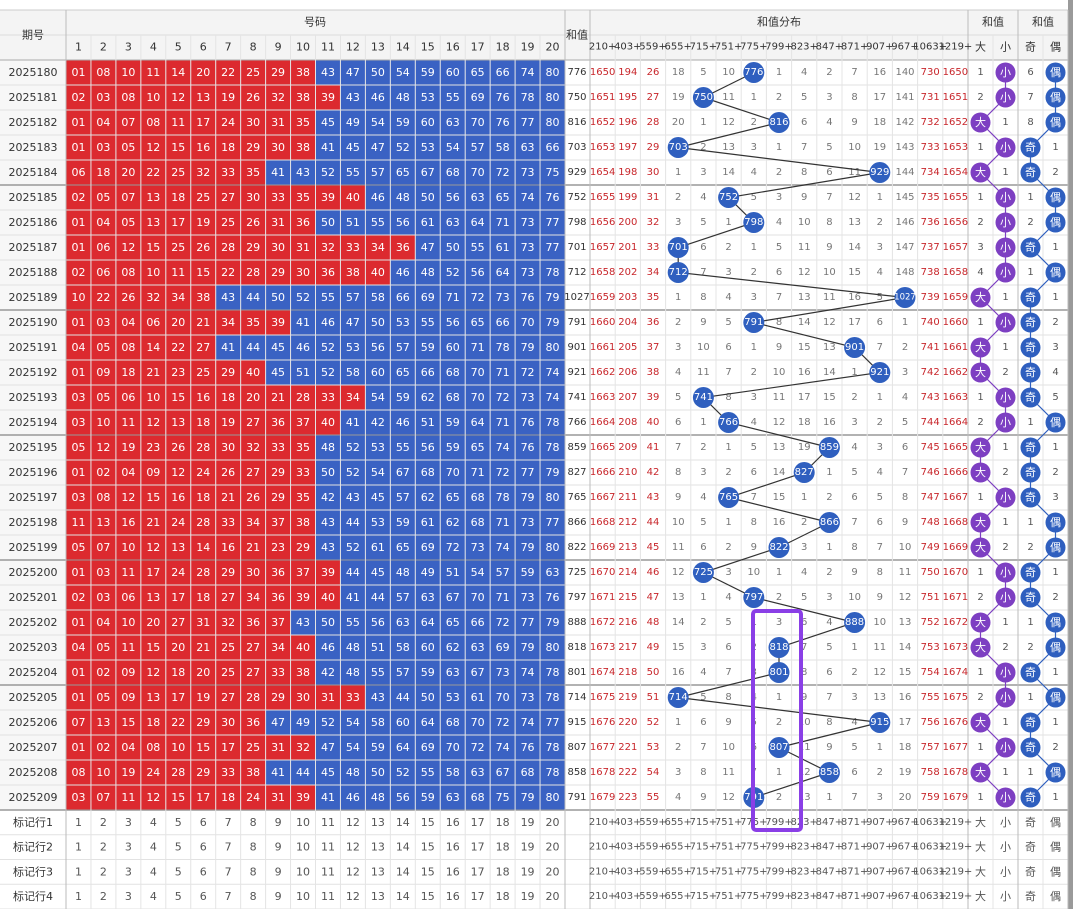 The height and width of the screenshot is (909, 1080). What do you see at coordinates (955, 72) in the screenshot?
I see `miss-count: 1650` at bounding box center [955, 72].